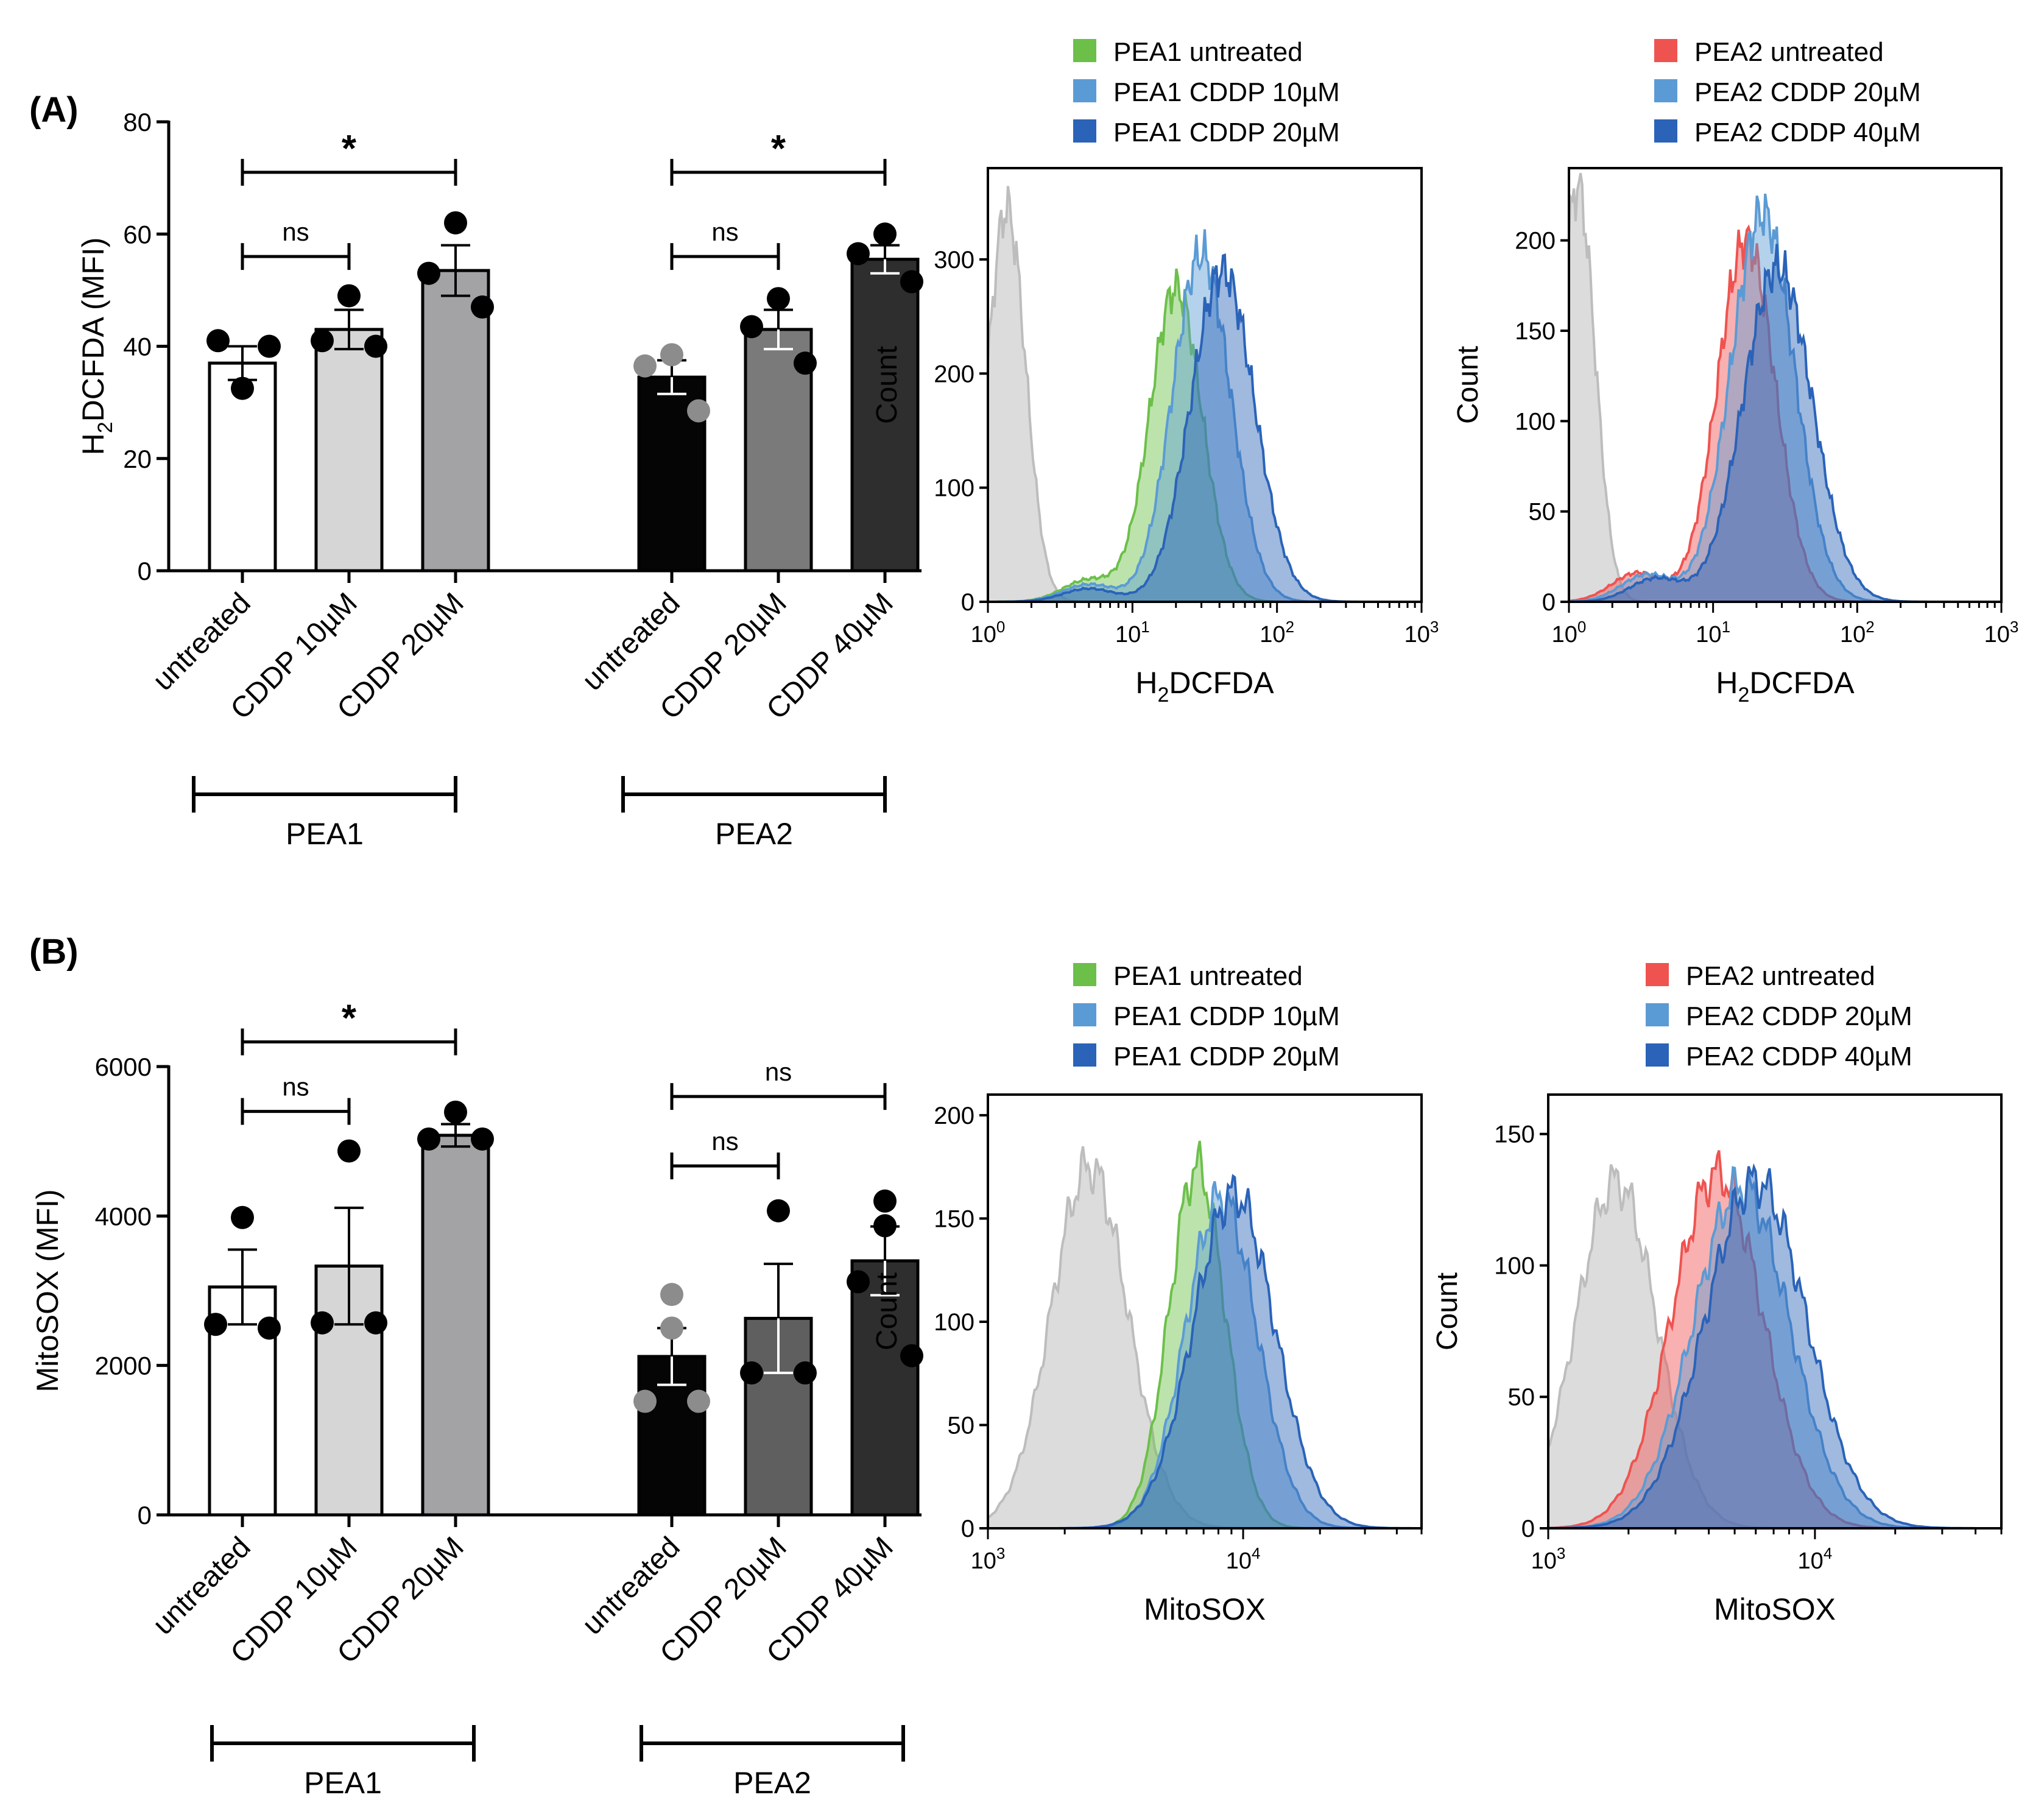 Image resolution: width=2044 pixels, height=1803 pixels. Describe the element at coordinates (1775, 1609) in the screenshot. I see `x-axis-label-main: MitoSOX` at that location.